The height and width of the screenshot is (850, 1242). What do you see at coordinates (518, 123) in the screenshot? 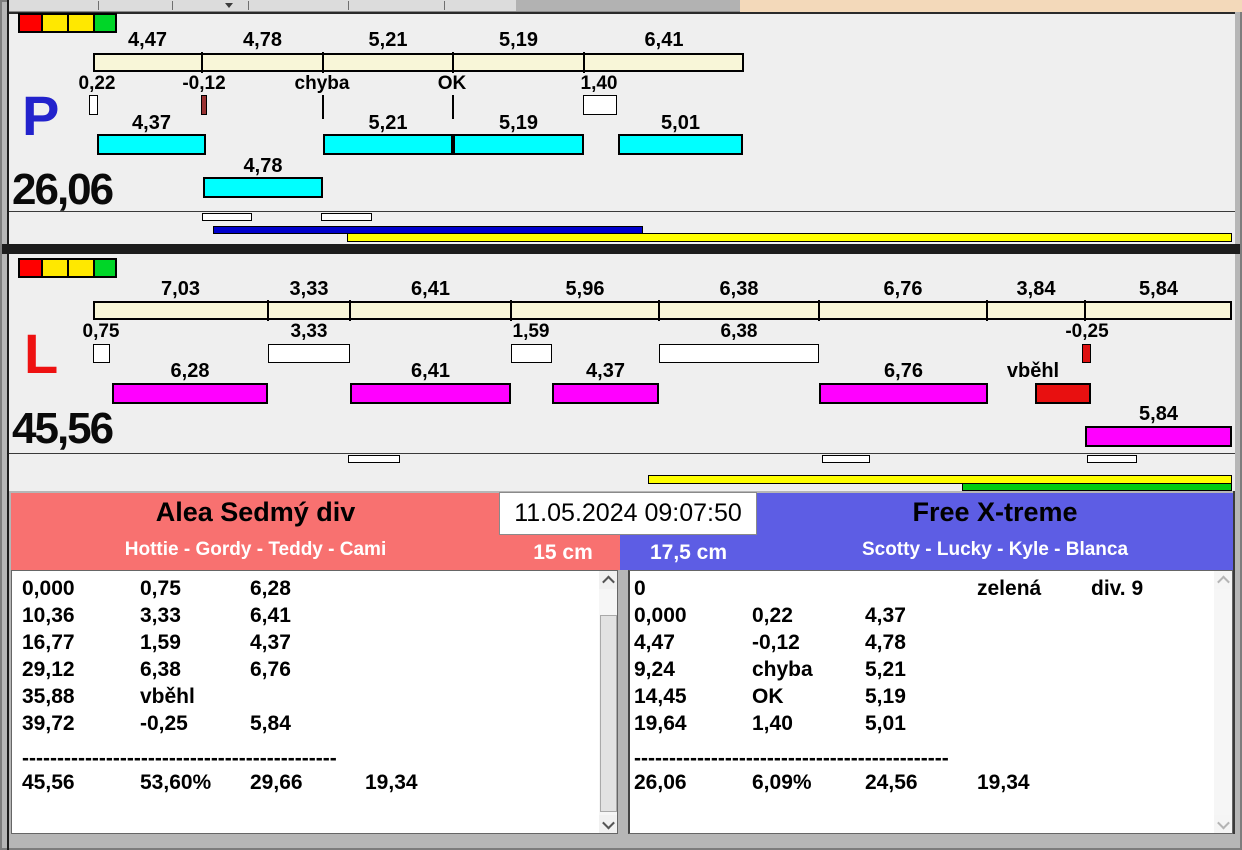
I see `dog-time-label: 5,19` at bounding box center [518, 123].